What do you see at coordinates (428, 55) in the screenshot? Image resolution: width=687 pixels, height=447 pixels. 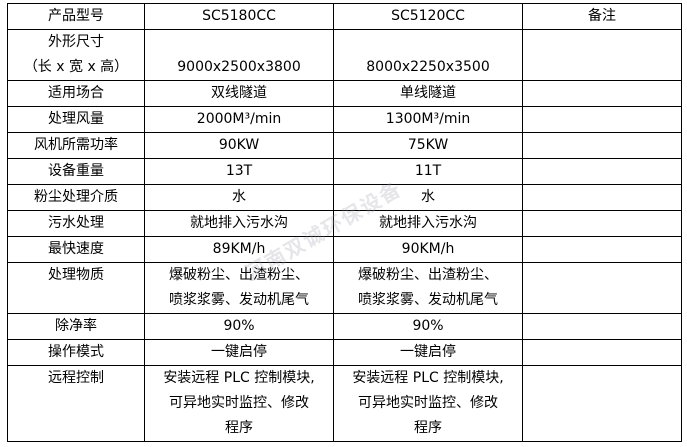 I see `value-b: 8000x2250x3500` at bounding box center [428, 55].